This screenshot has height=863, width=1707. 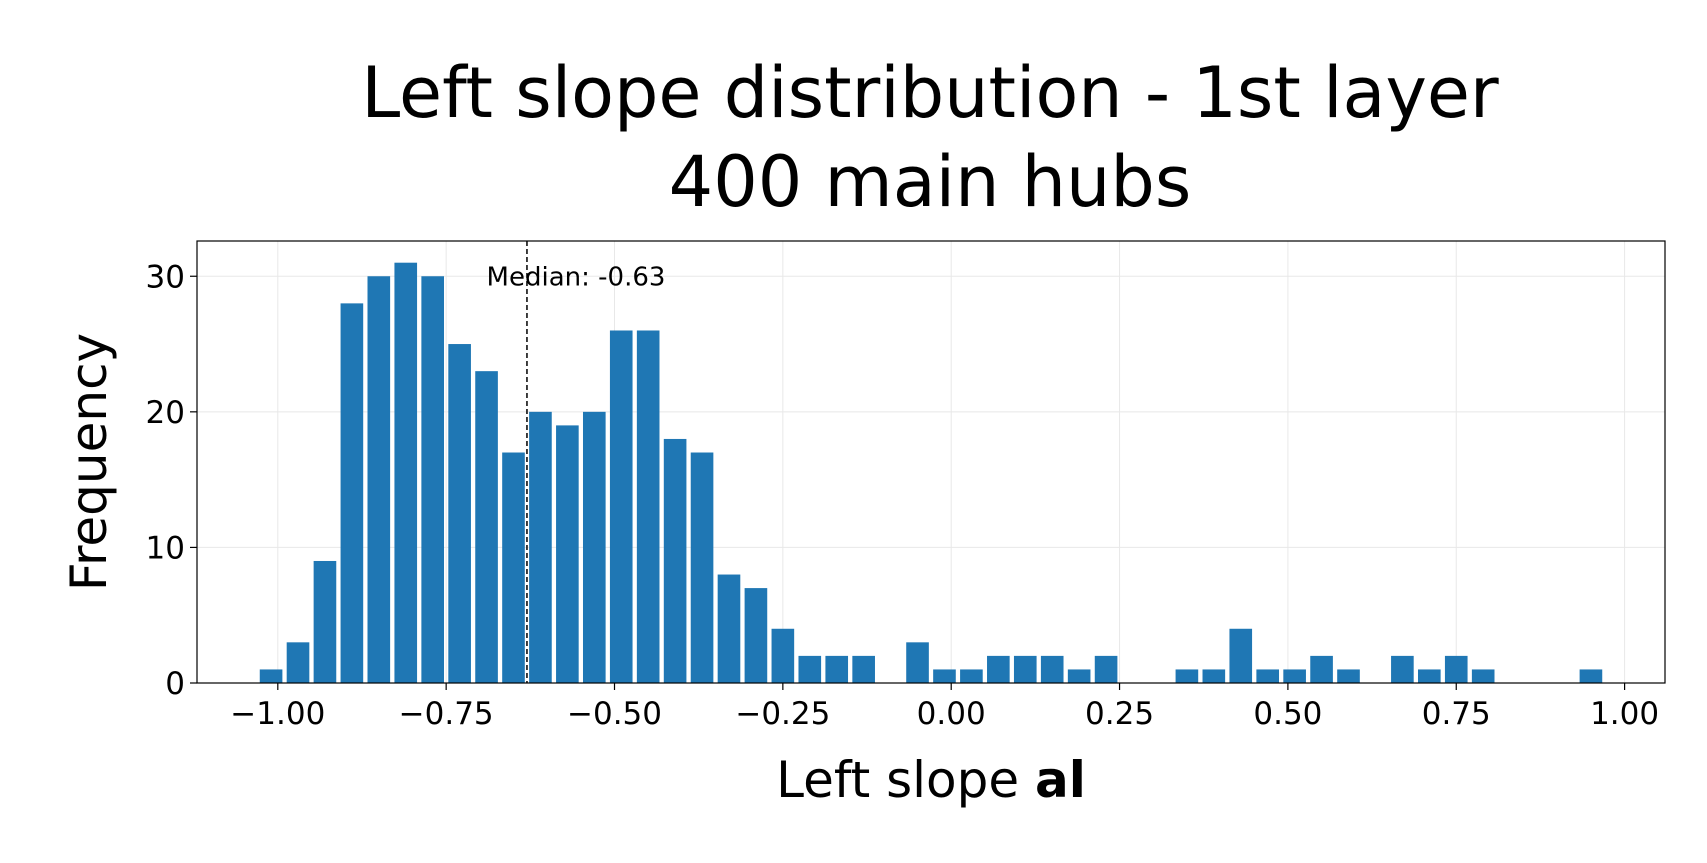 I want to click on chart-title-line: 400 main hubs, so click(x=930, y=182).